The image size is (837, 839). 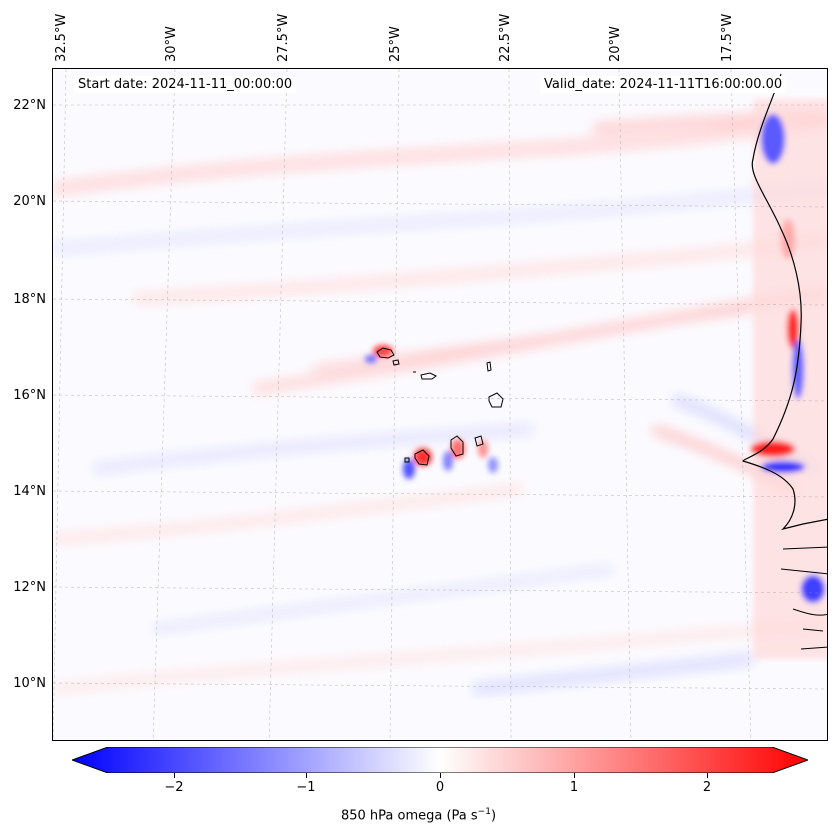 I want to click on colorbar-label: 850 hPa omega (Pa s−1), so click(x=418, y=815).